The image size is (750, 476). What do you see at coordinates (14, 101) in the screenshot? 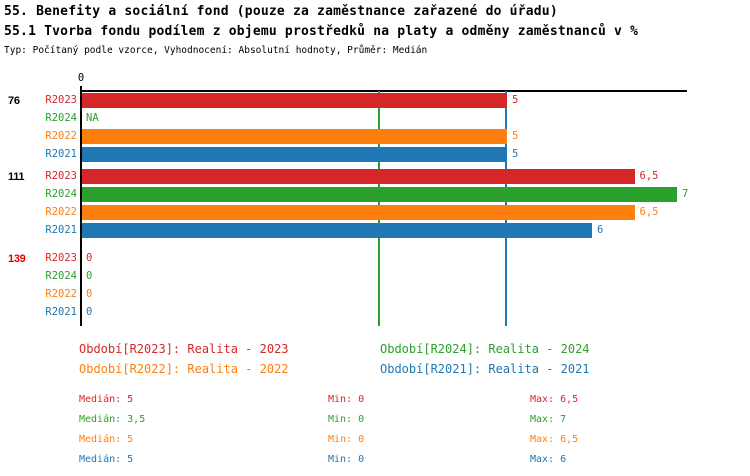
I see `group-label: 76` at bounding box center [14, 101].